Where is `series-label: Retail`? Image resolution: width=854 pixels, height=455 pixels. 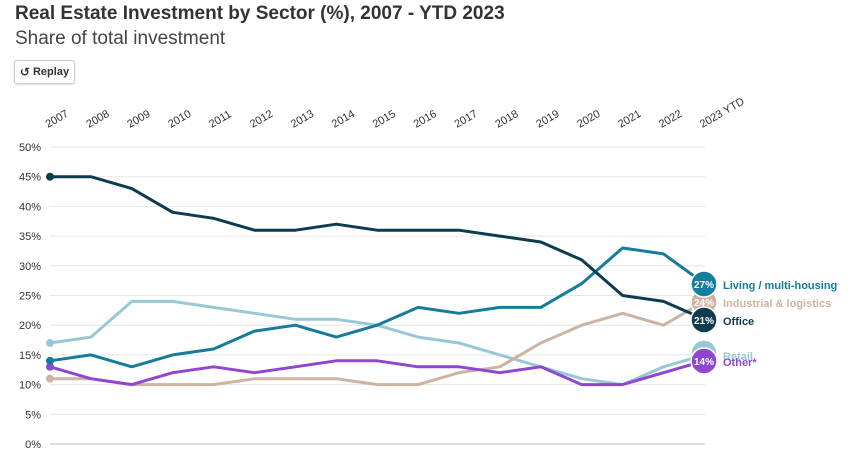 series-label: Retail is located at coordinates (738, 357).